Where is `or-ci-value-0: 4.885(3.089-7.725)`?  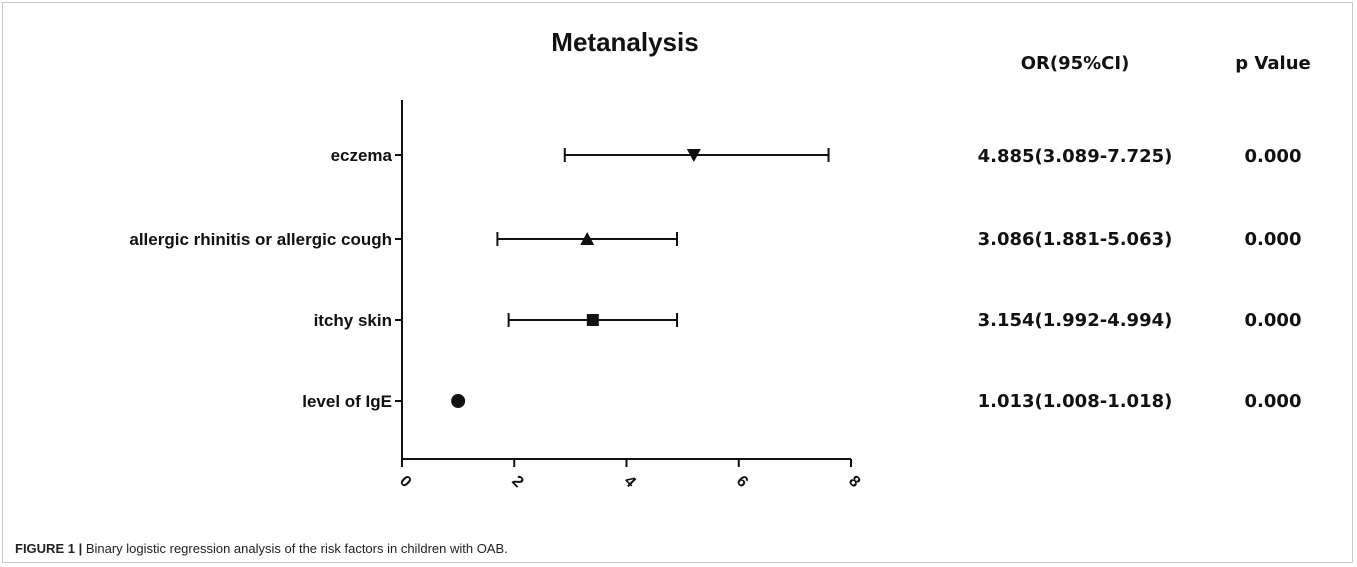 or-ci-value-0: 4.885(3.089-7.725) is located at coordinates (1075, 156).